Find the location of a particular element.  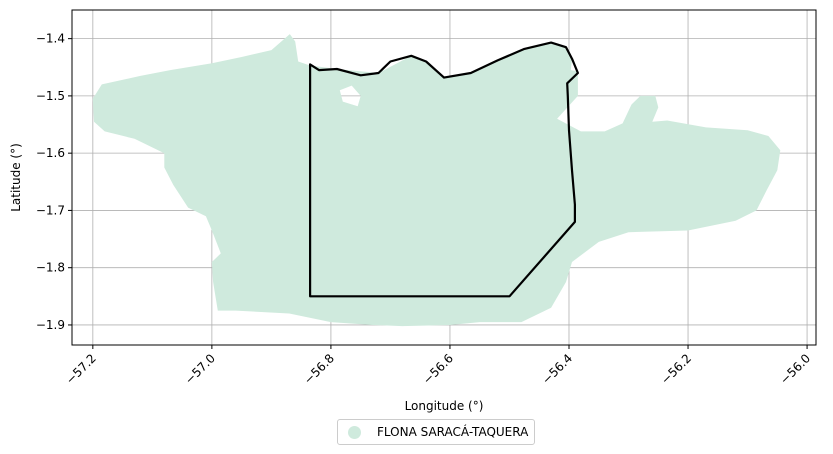

legend-marker is located at coordinates (354, 432).